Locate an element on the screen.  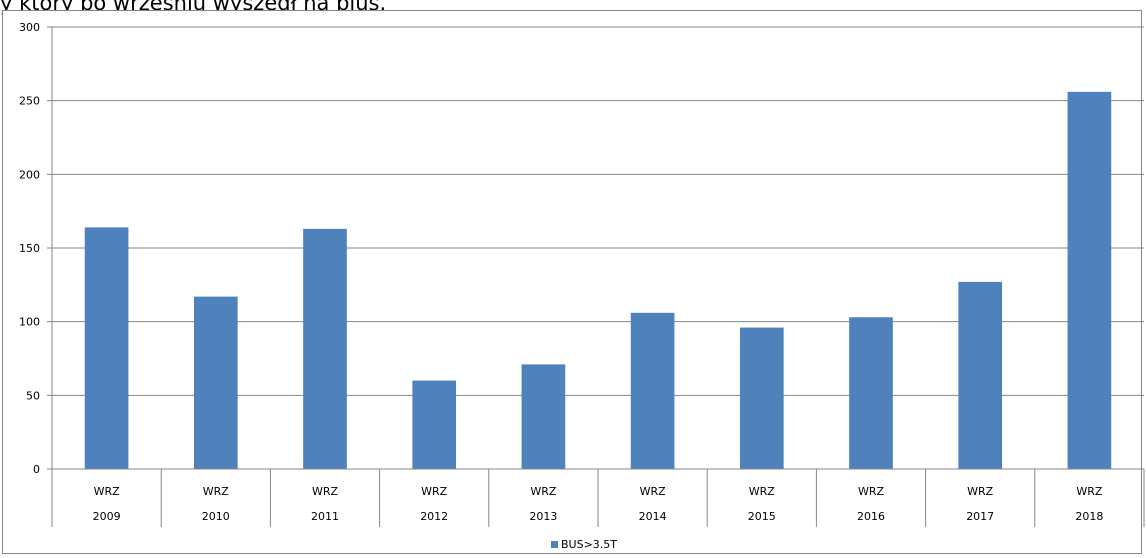
y-tick-label: 150 is located at coordinates (29, 248).